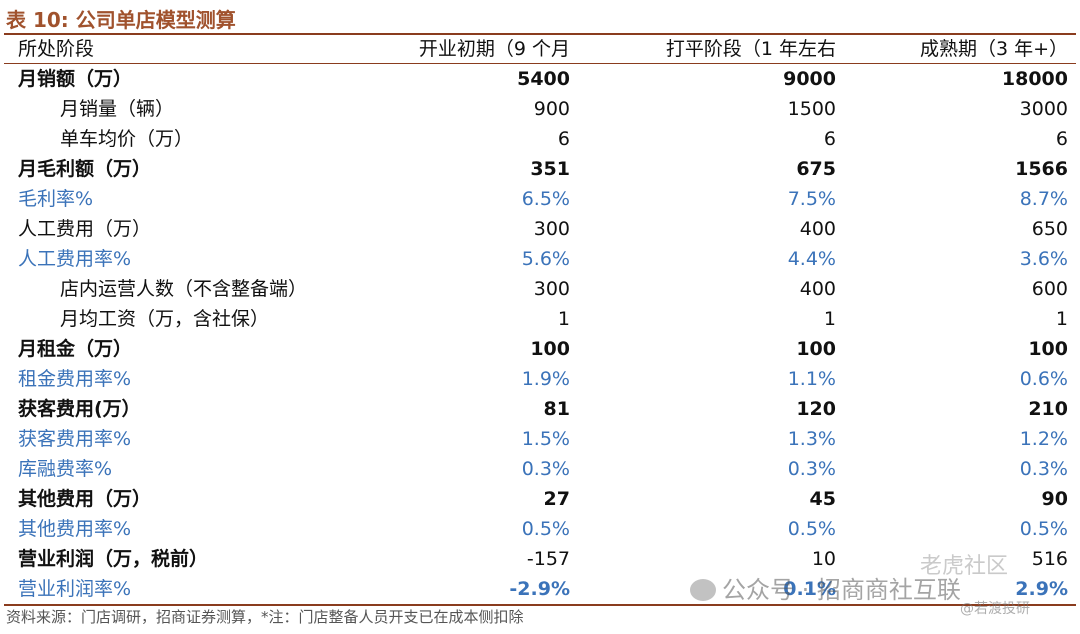  What do you see at coordinates (56, 49) in the screenshot?
I see `header-stage: 所处阶段` at bounding box center [56, 49].